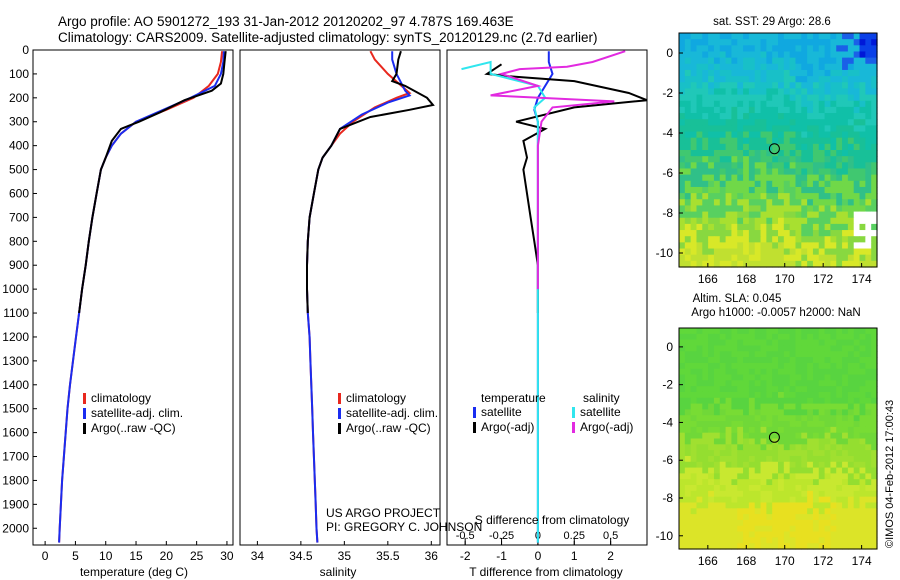 The image size is (900, 580). Describe the element at coordinates (465, 536) in the screenshot. I see `top-tick-label: -0.5` at that location.